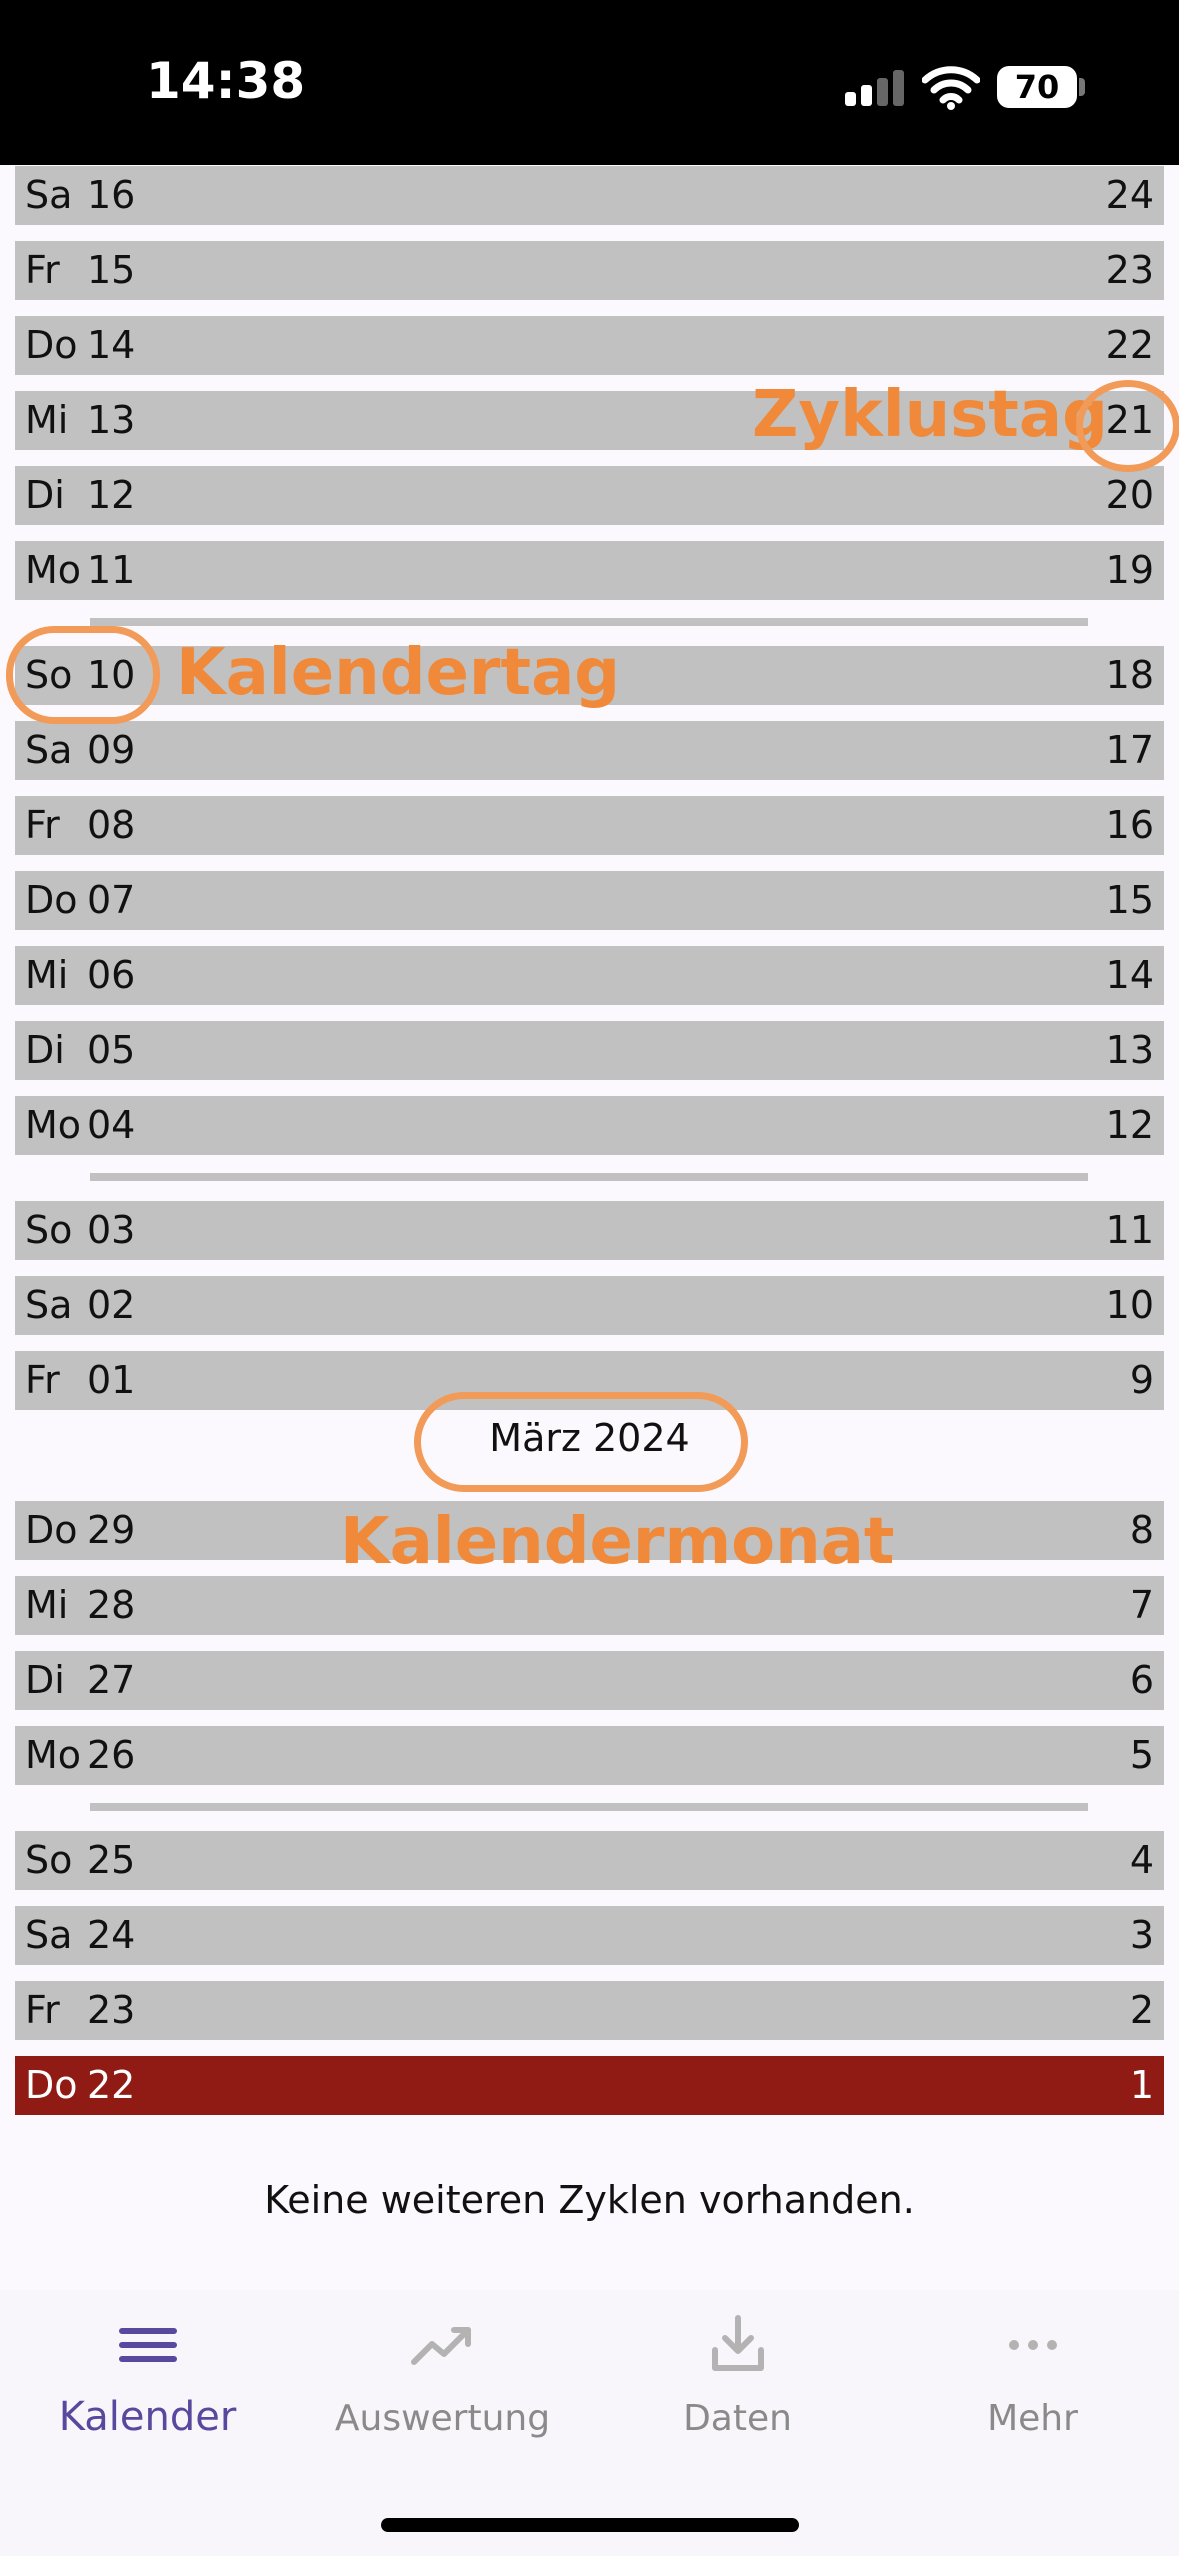  Describe the element at coordinates (111, 495) in the screenshot. I see `calendar-day: 12` at that location.